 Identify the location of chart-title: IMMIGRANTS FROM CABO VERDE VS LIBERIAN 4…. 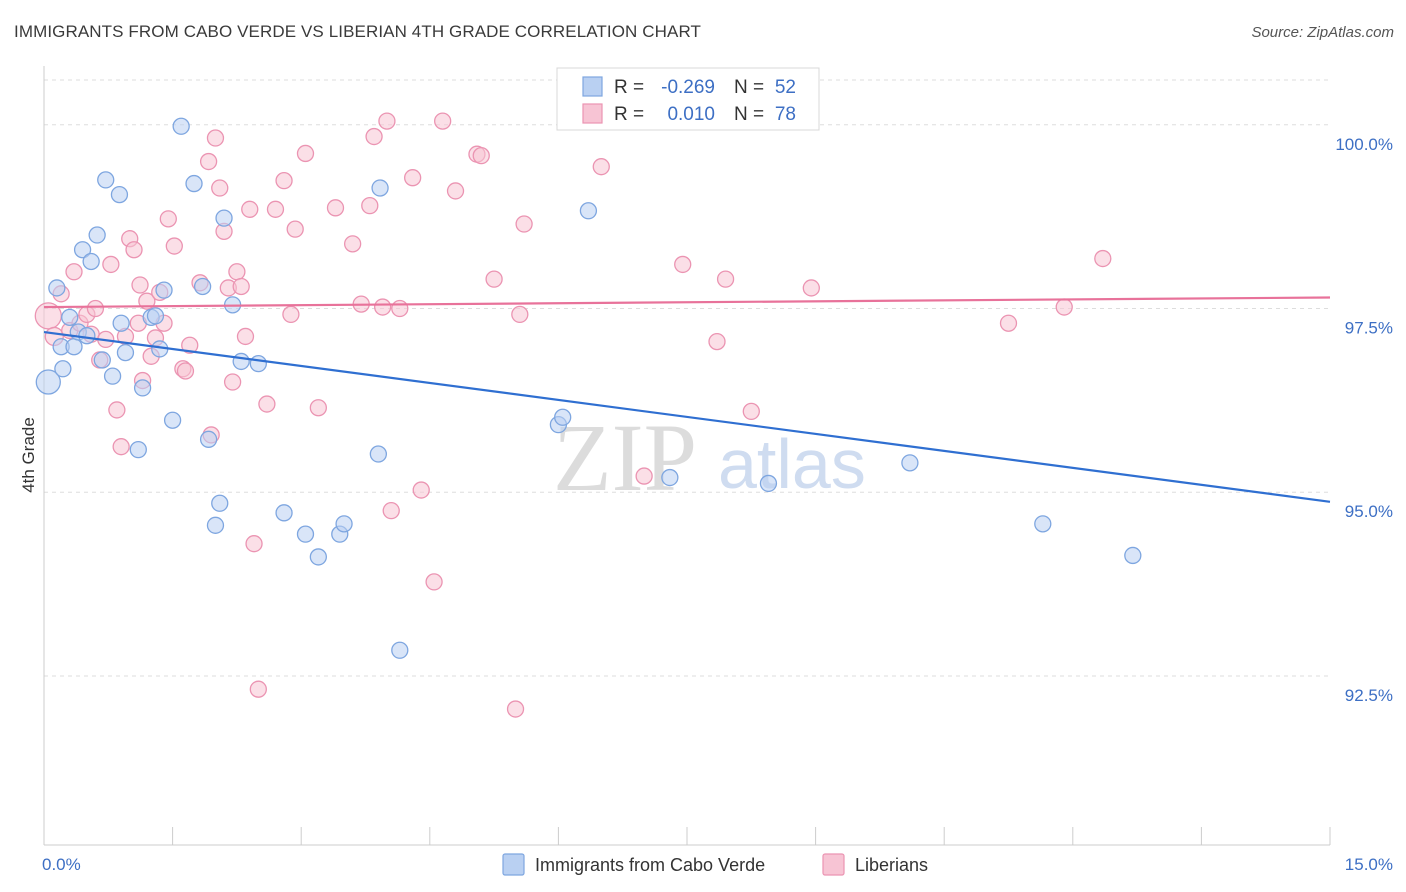
(358, 31).